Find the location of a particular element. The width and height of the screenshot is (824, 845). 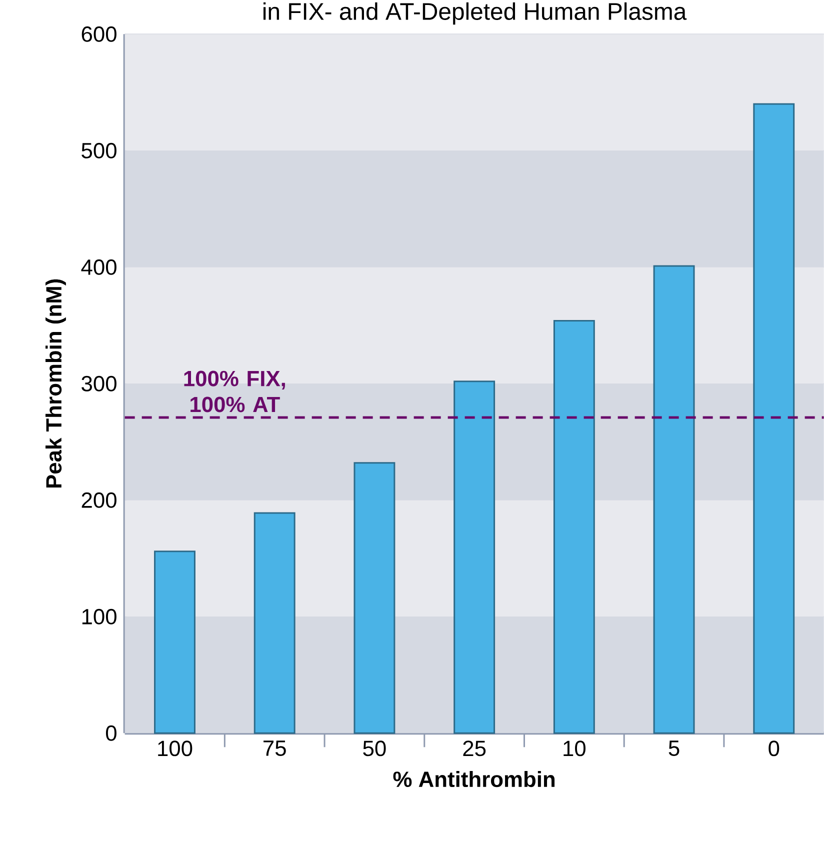

x-tick-label: 25 is located at coordinates (474, 748).